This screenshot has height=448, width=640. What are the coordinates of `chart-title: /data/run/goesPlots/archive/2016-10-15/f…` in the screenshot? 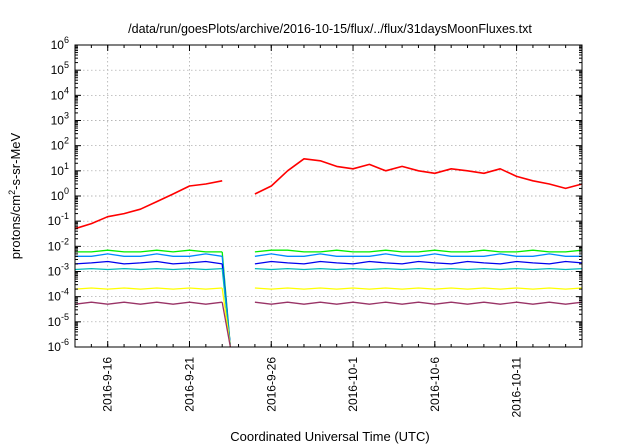 It's located at (330, 29).